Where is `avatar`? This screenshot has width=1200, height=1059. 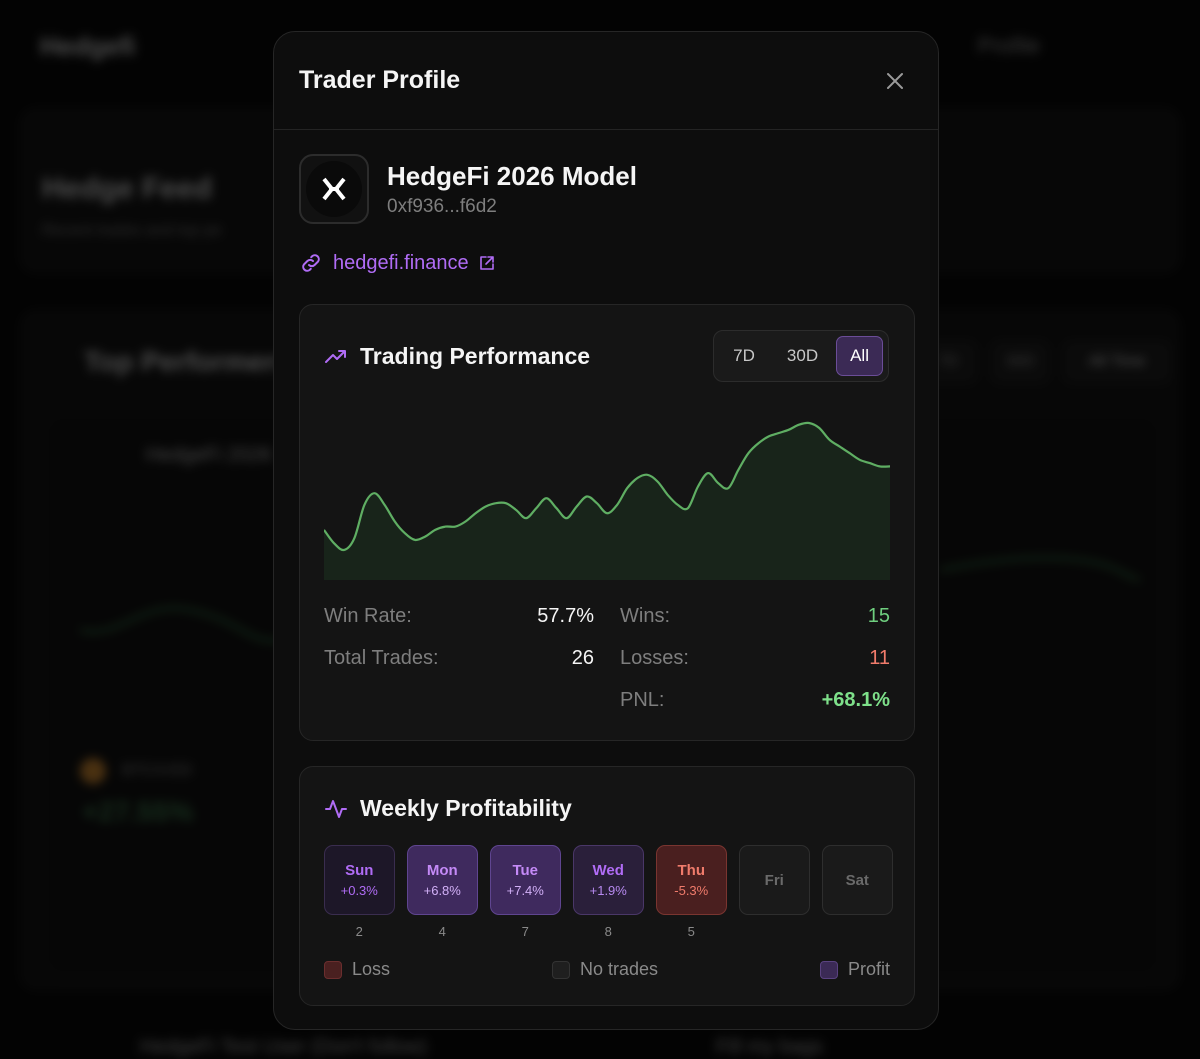 avatar is located at coordinates (334, 189).